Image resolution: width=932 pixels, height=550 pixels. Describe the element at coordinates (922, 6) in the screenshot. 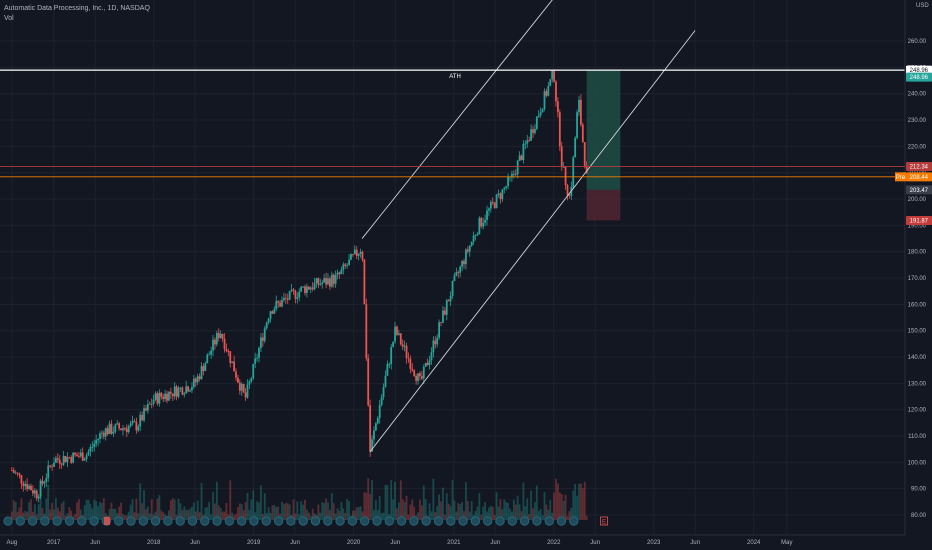

I see `currency-label: USD` at that location.